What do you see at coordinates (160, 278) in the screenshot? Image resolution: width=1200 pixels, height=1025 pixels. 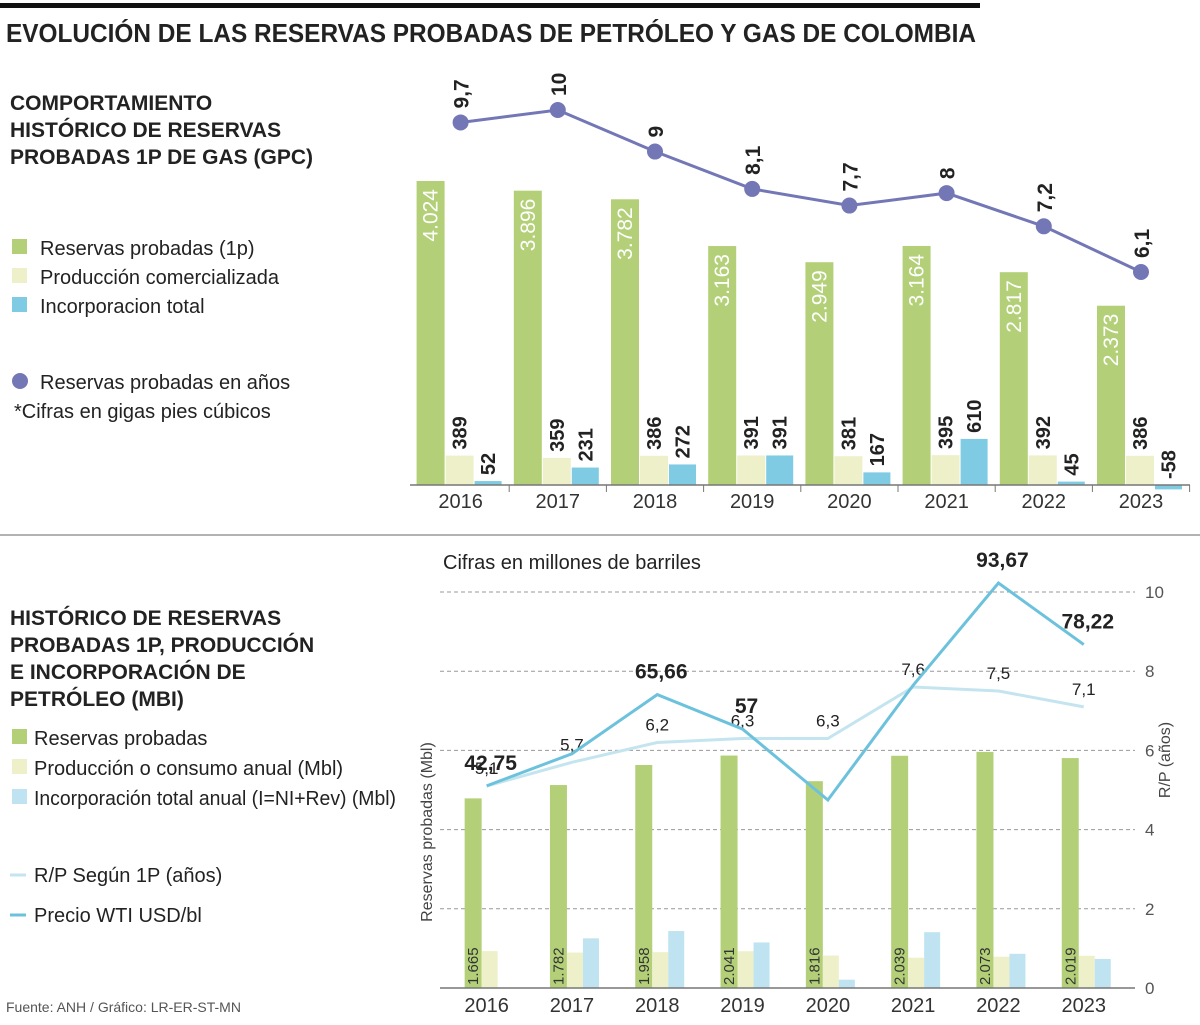 I see `legend-label: Producción comercializada` at bounding box center [160, 278].